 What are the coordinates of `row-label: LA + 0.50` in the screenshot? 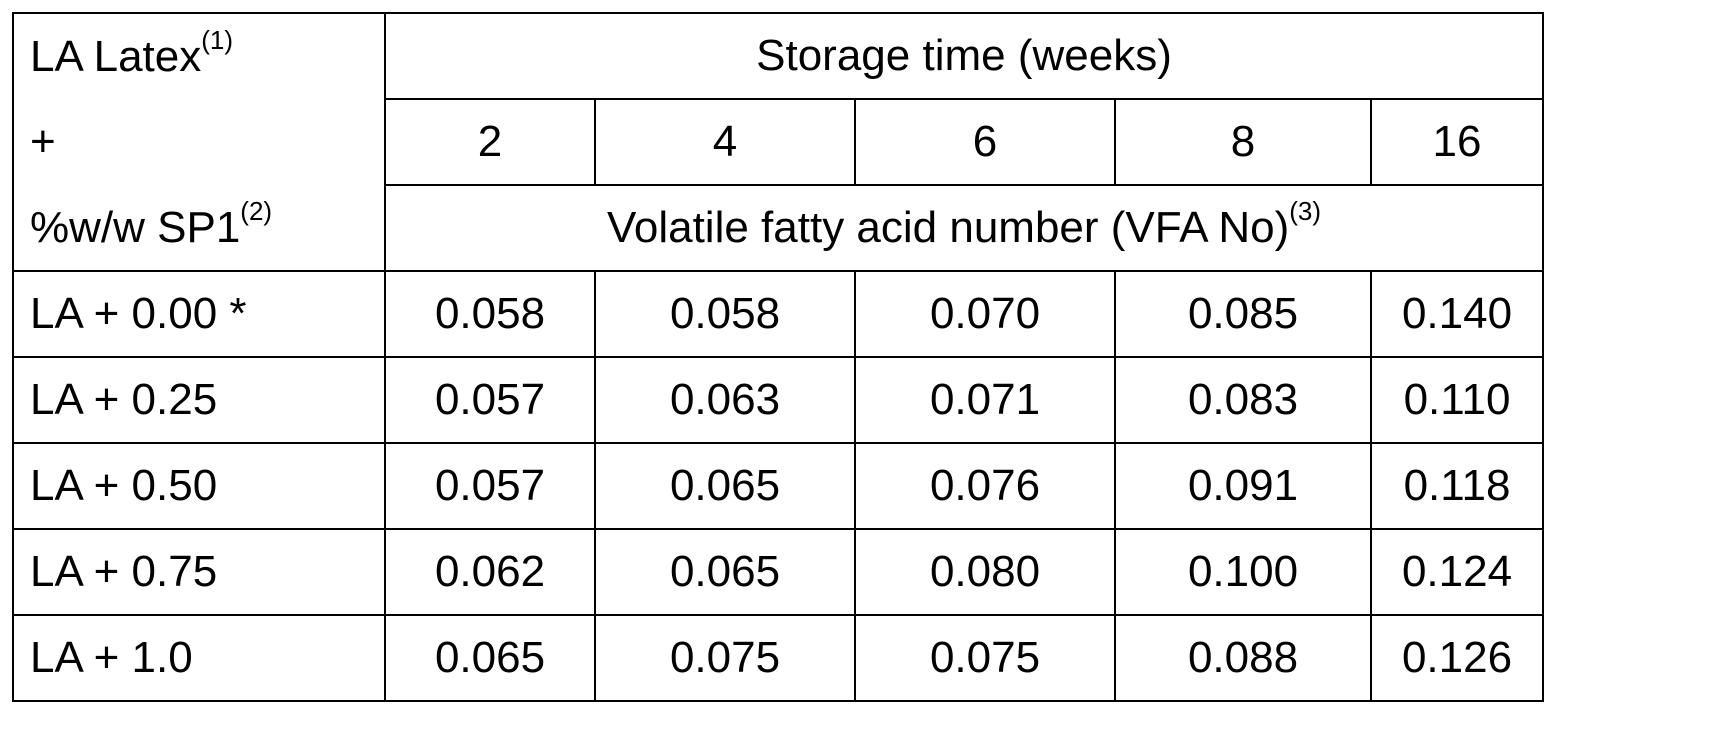 It's located at (199, 486).